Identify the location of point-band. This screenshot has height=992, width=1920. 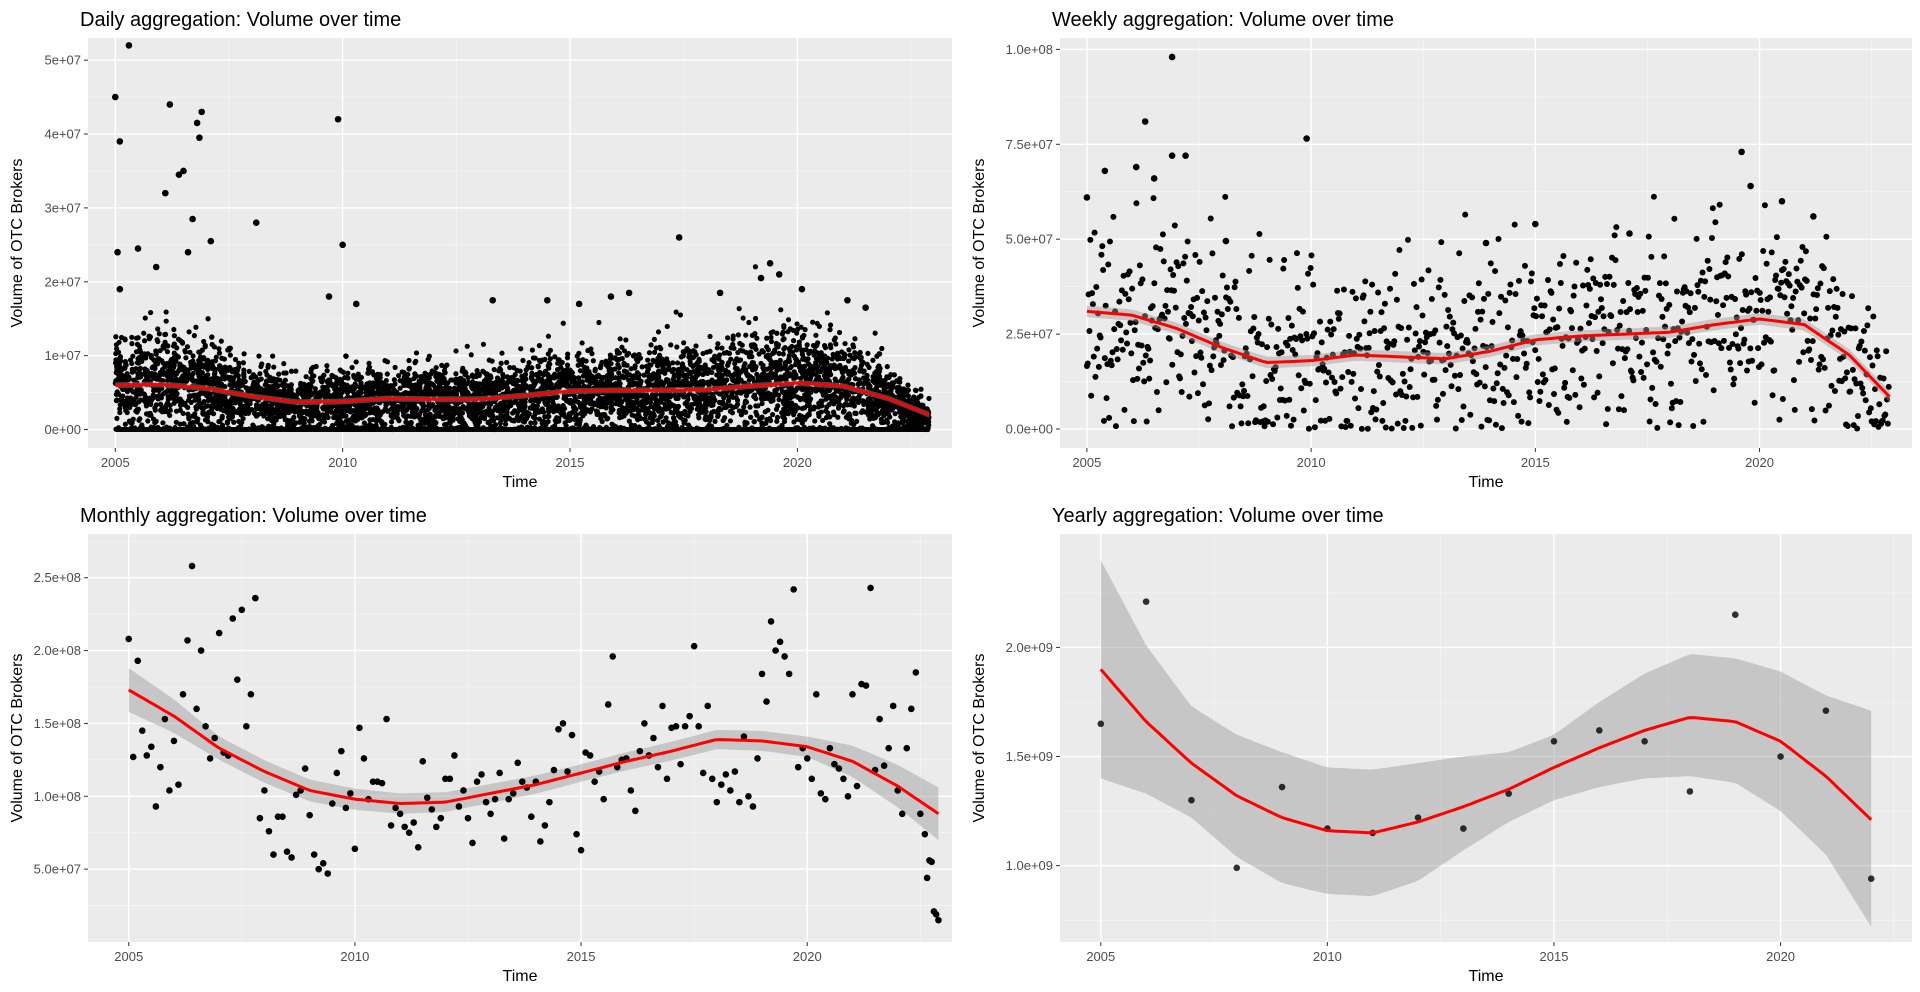
(522, 348).